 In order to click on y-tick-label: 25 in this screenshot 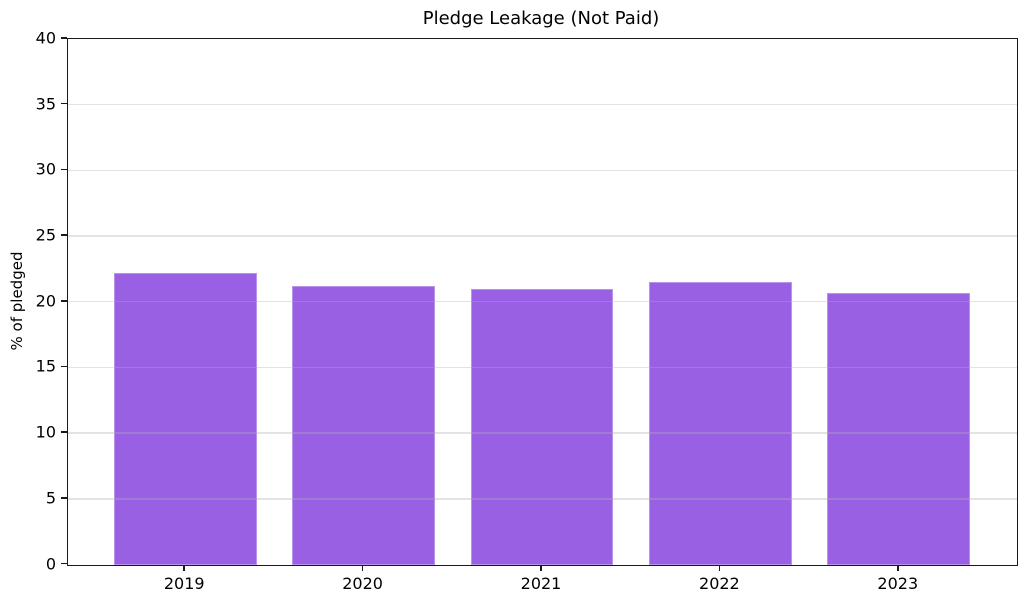, I will do `click(45, 235)`.